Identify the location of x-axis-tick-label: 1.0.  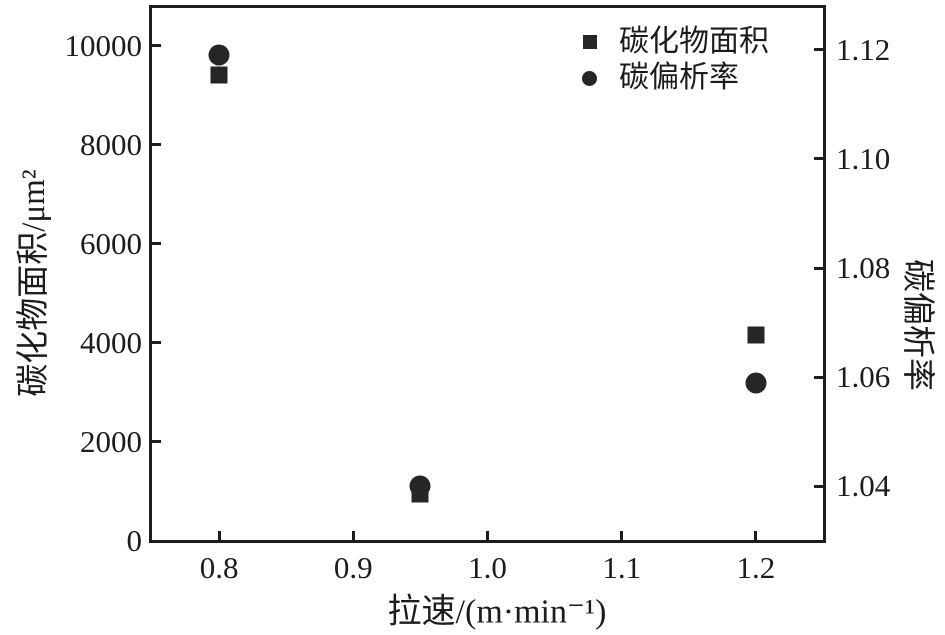
(487, 567).